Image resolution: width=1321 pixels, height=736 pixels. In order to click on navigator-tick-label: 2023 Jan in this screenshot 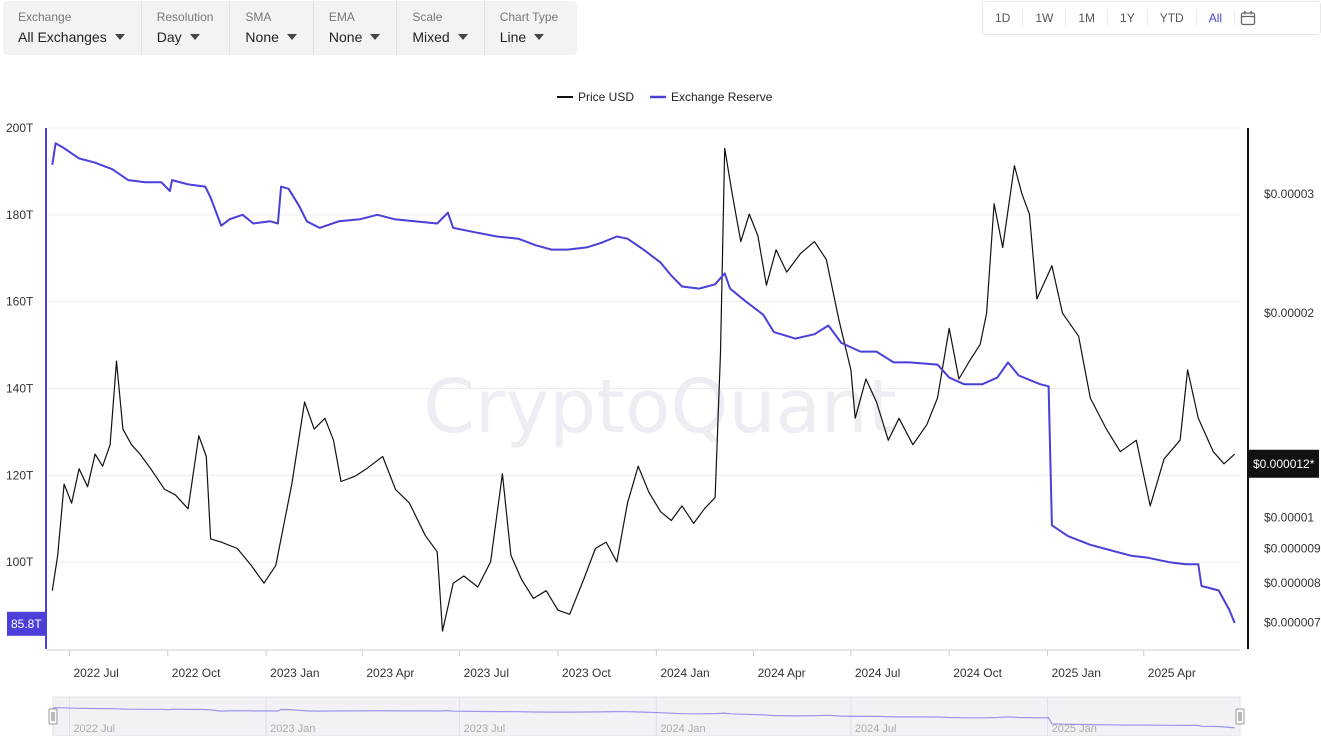, I will do `click(292, 729)`.